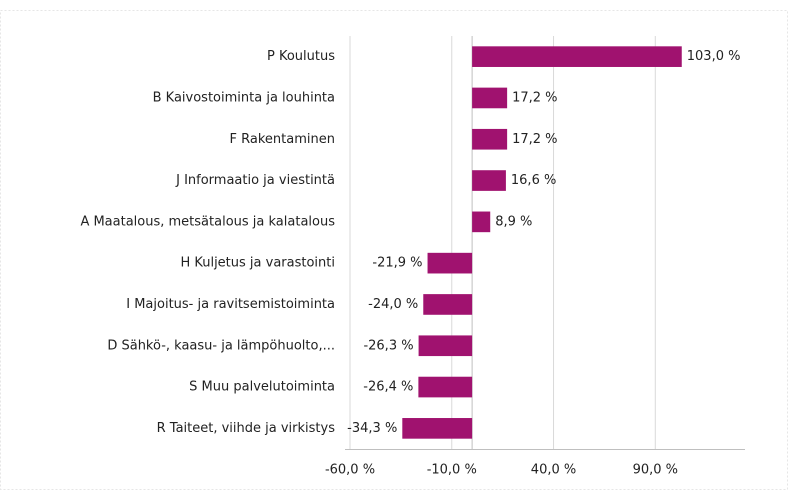 This screenshot has width=788, height=494. What do you see at coordinates (393, 304) in the screenshot?
I see `value-label: -24,0 %` at bounding box center [393, 304].